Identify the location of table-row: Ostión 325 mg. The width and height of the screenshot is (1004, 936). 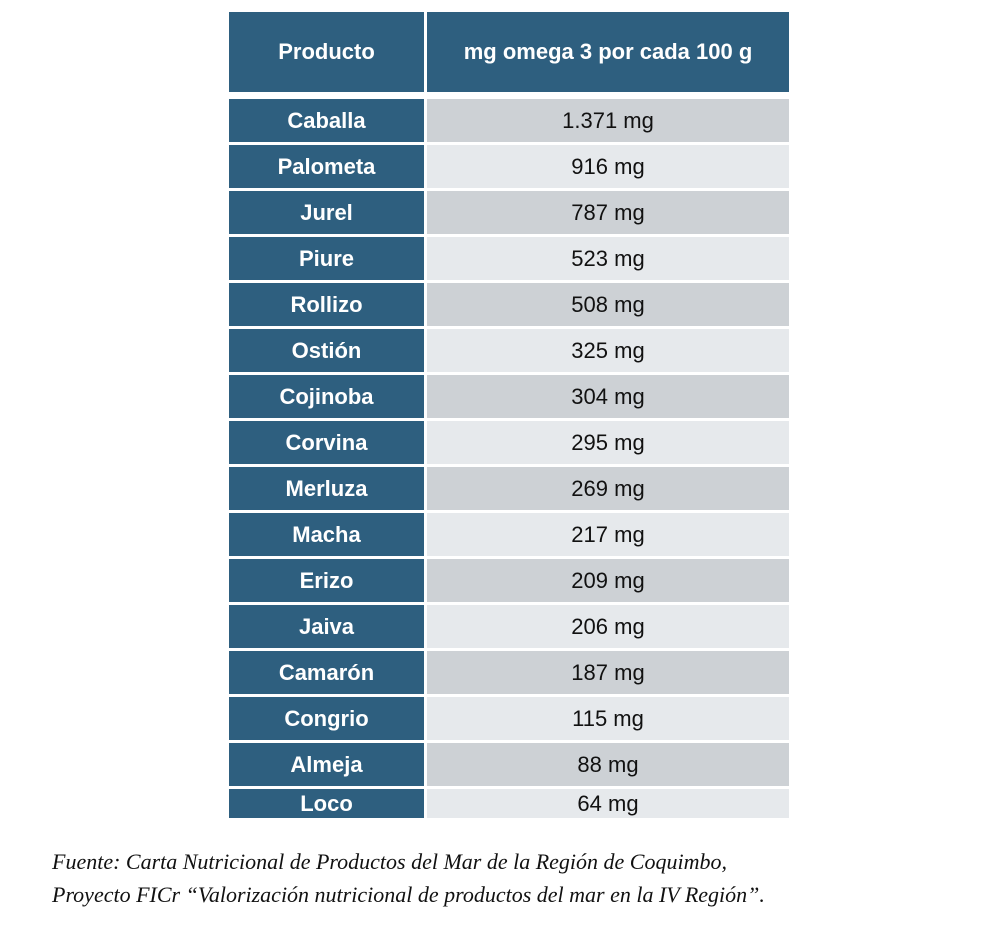
(509, 350).